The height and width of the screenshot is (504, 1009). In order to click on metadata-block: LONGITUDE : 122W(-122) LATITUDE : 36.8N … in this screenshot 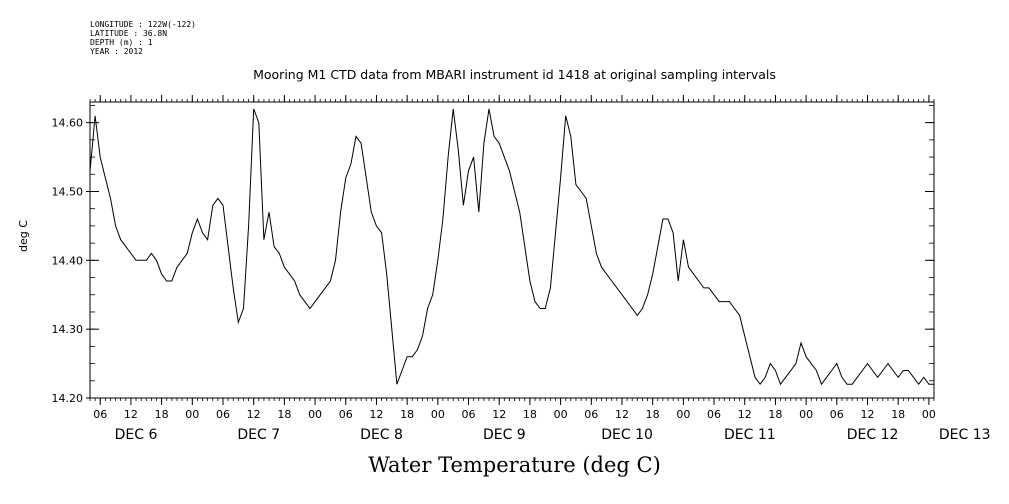, I will do `click(143, 38)`.